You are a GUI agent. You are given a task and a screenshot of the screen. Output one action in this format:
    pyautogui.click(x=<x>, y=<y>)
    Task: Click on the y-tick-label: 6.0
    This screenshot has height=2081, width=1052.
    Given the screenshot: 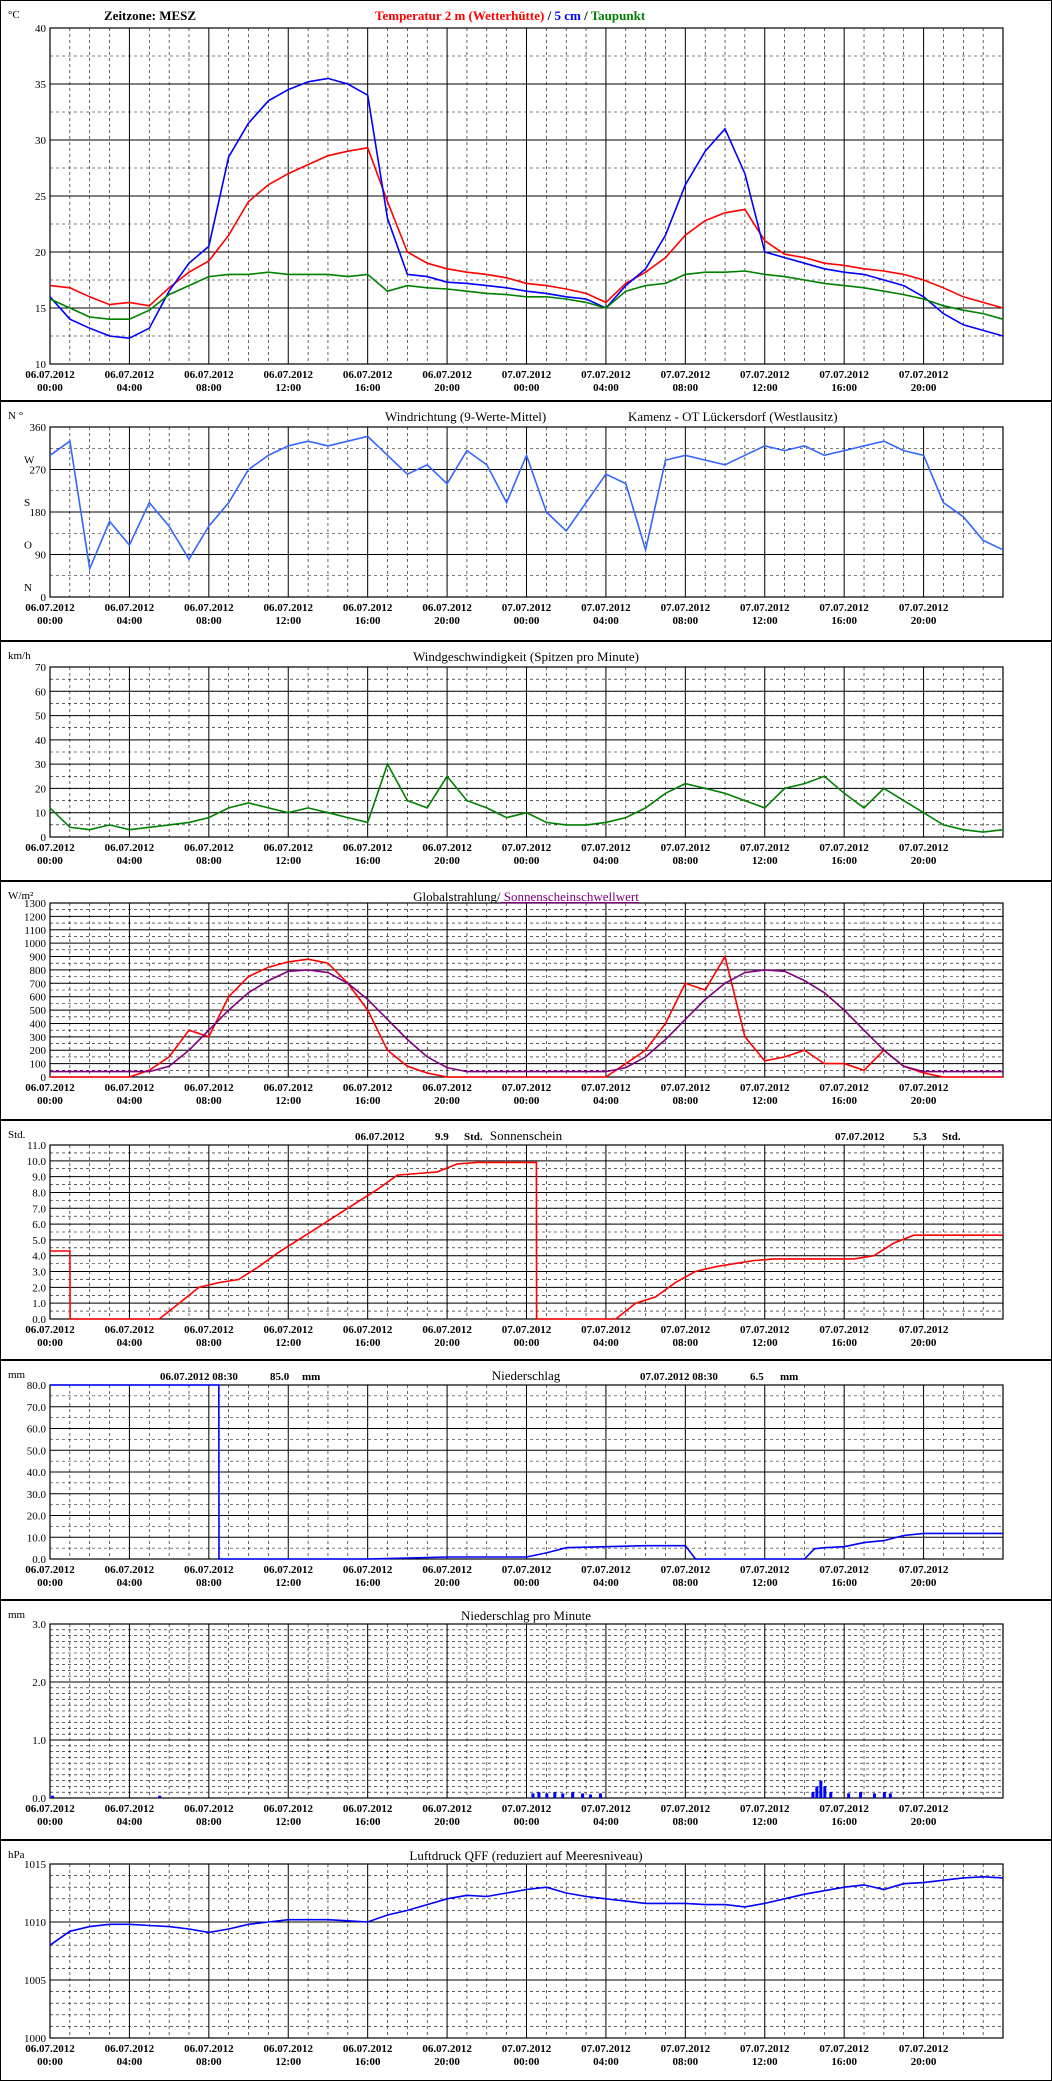 What is the action you would take?
    pyautogui.click(x=39, y=1225)
    